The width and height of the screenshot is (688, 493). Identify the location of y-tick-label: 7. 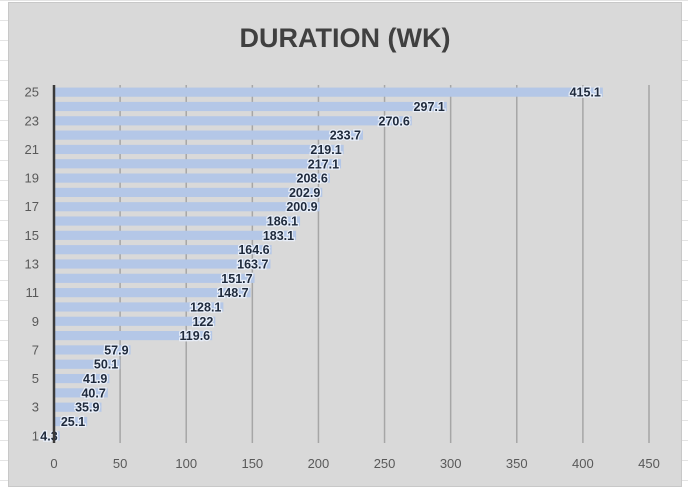
(35, 349).